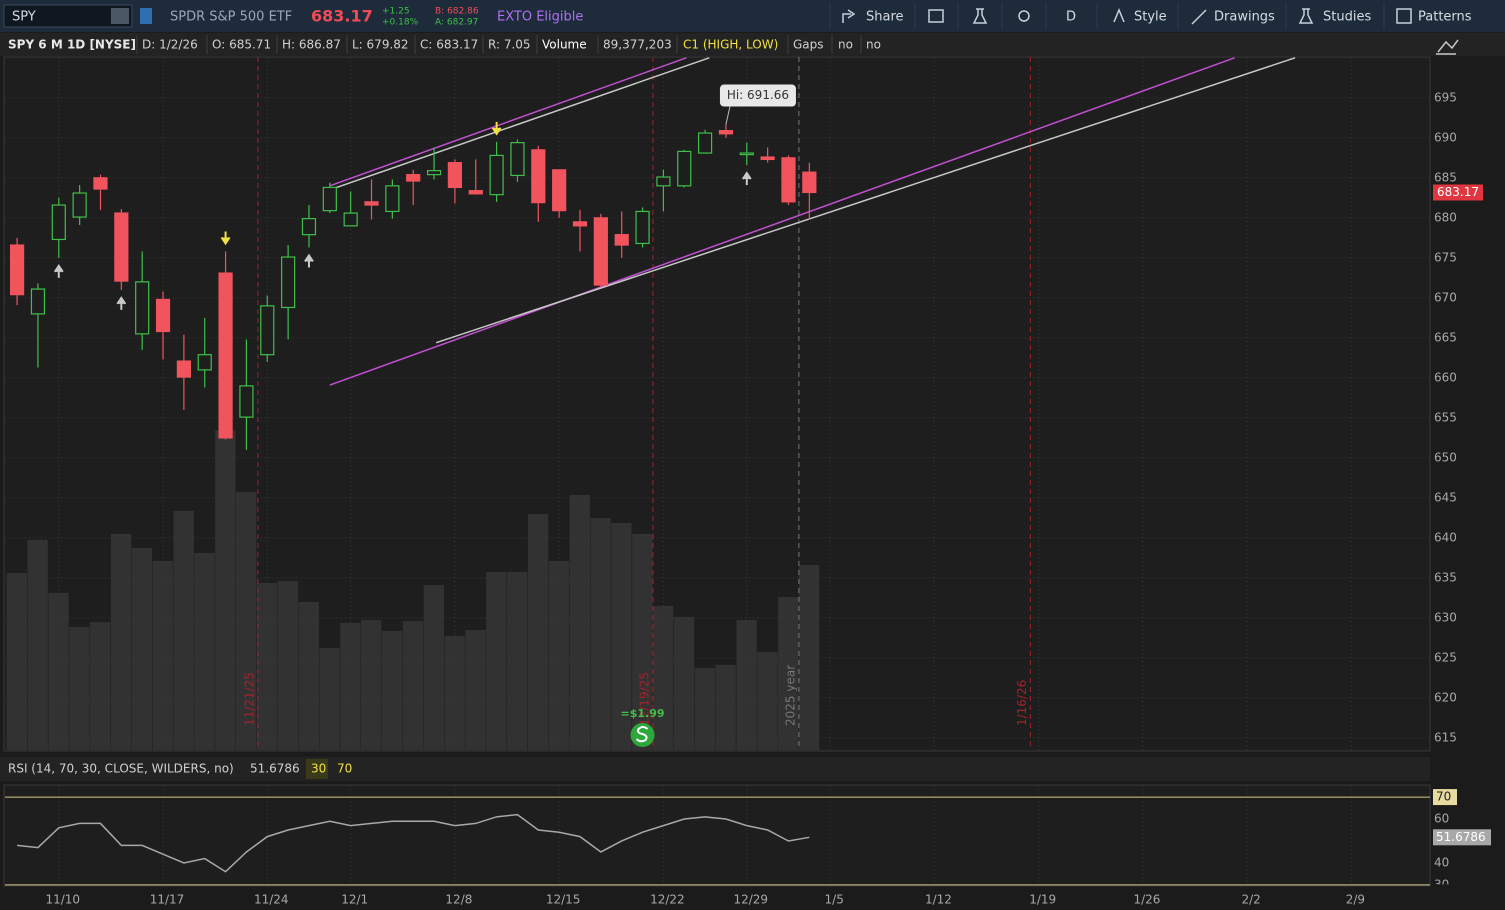 This screenshot has height=910, width=1505. Describe the element at coordinates (730, 45) in the screenshot. I see `header-study: C1 (HIGH, LOW)` at that location.